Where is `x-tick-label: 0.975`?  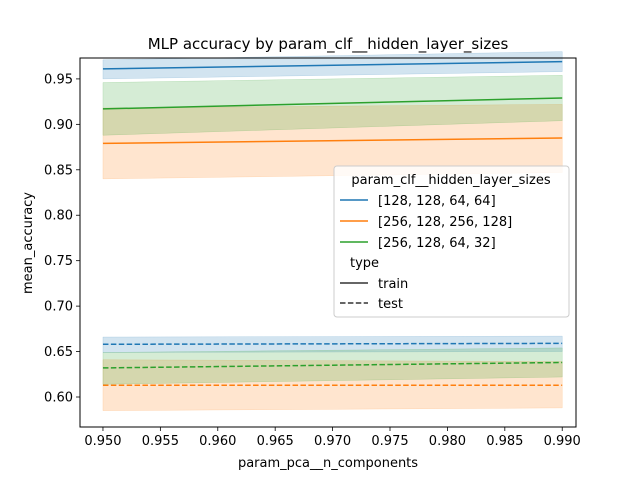
x-tick-label: 0.975 is located at coordinates (389, 441).